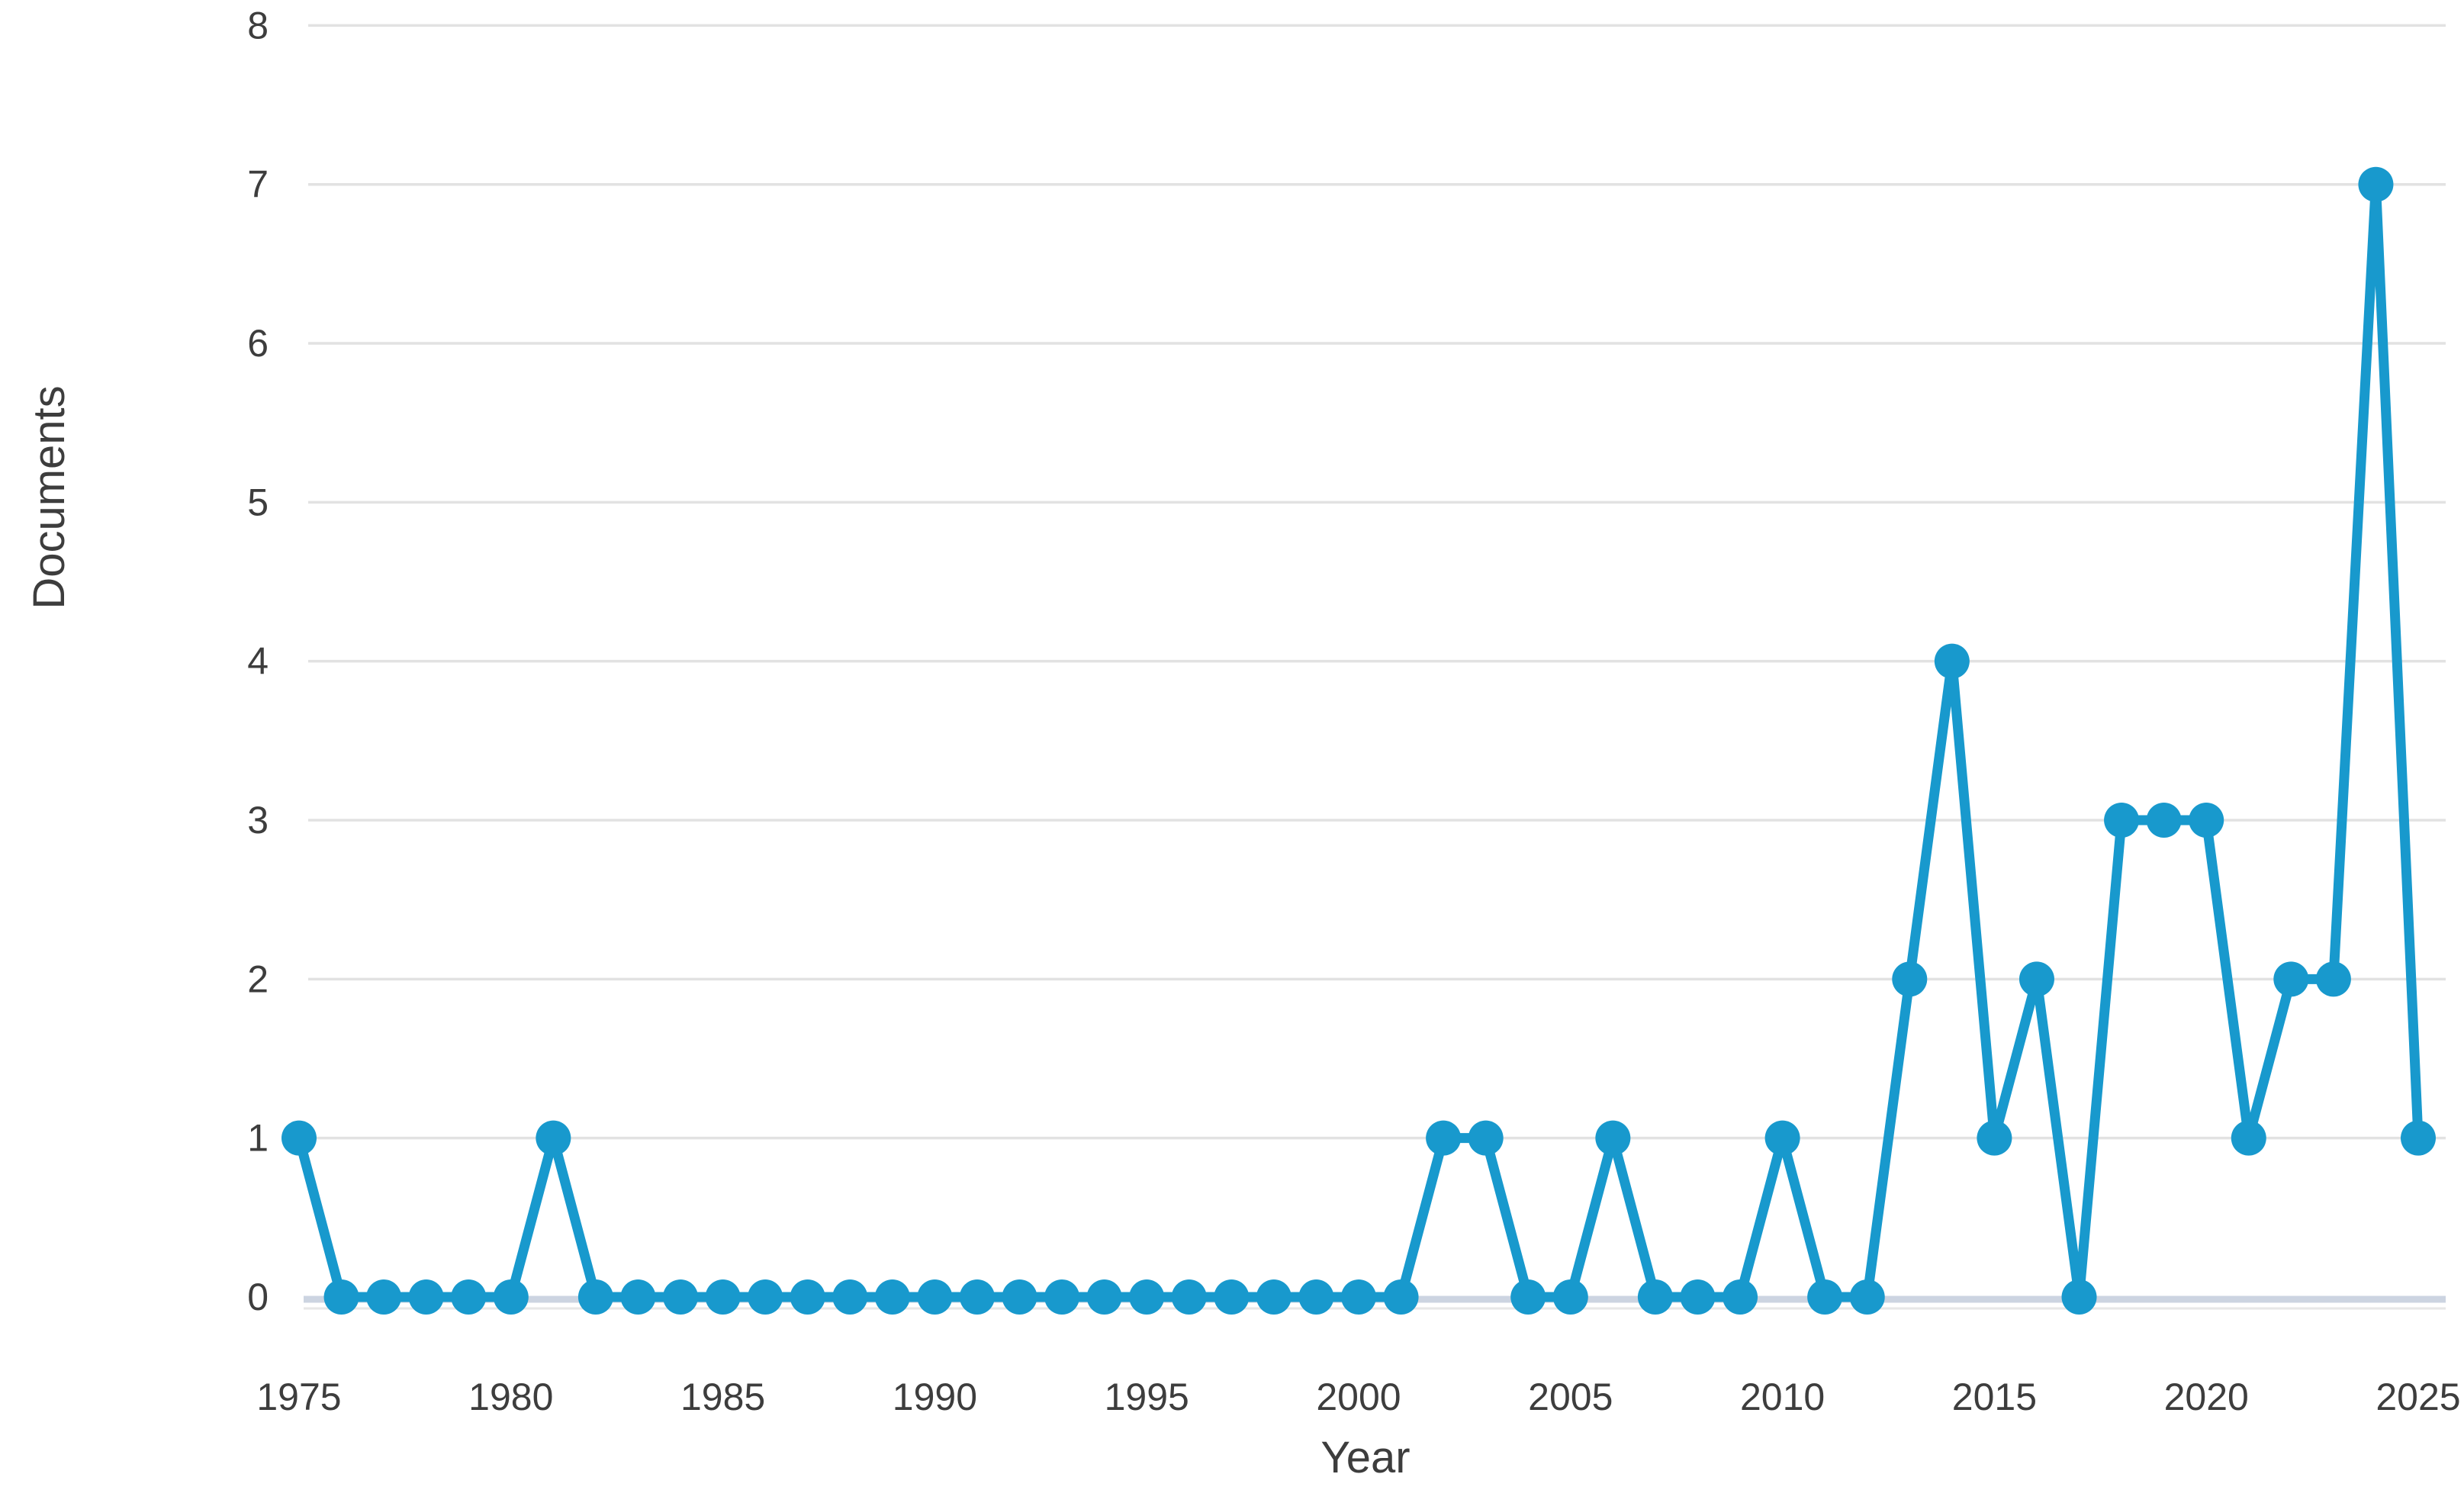 The height and width of the screenshot is (1503, 2464). I want to click on data-point-1994, so click(1104, 1297).